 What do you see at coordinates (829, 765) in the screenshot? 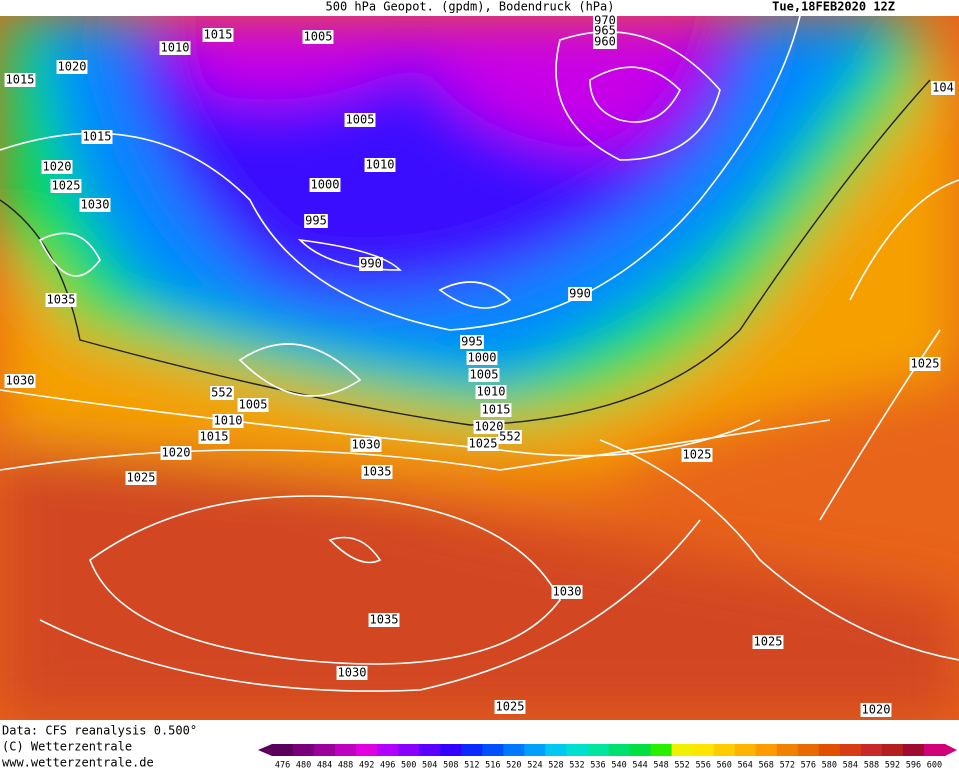
I see `colorbar-label: 580` at bounding box center [829, 765].